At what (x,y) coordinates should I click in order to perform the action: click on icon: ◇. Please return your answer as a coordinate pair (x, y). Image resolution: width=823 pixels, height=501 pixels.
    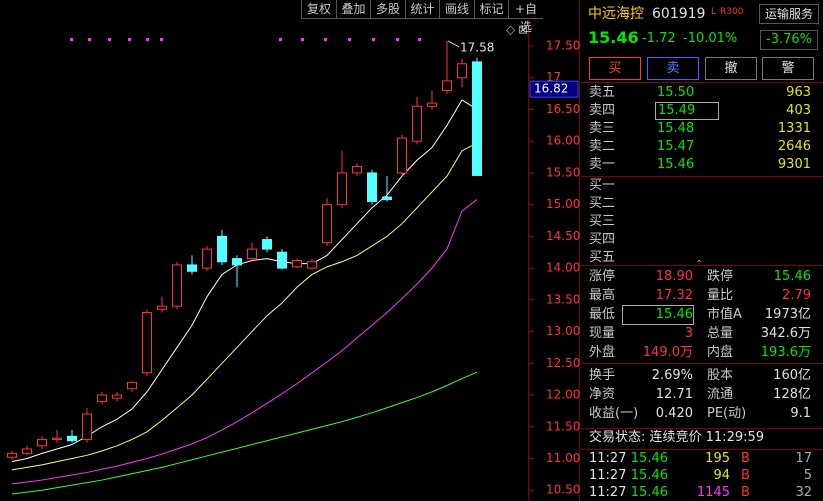
    Looking at the image, I should click on (511, 30).